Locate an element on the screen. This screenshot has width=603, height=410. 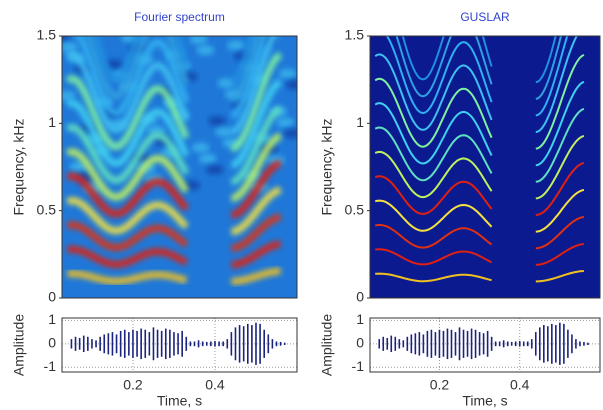
chart-title: GUSLAR is located at coordinates (485, 17).